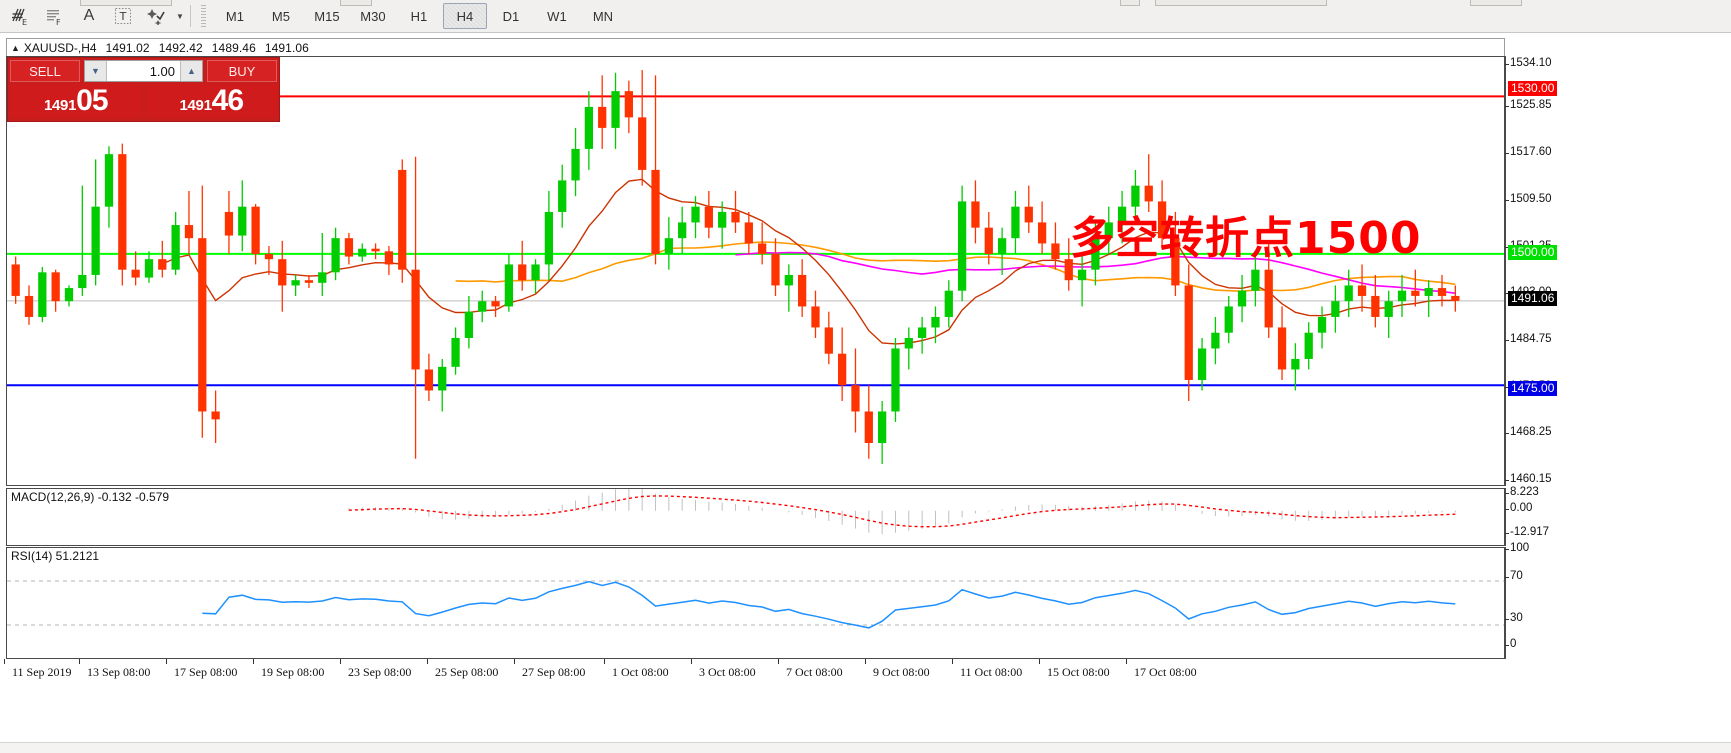 The image size is (1731, 753). Describe the element at coordinates (1074, 669) in the screenshot. I see `time-label-12: 15 Oct 08:00` at that location.